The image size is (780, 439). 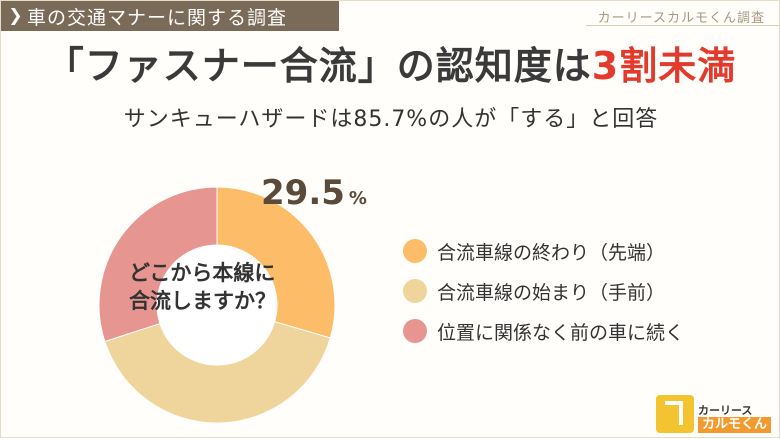 I want to click on brand-logo: カーリース カルモくん, so click(x=713, y=414).